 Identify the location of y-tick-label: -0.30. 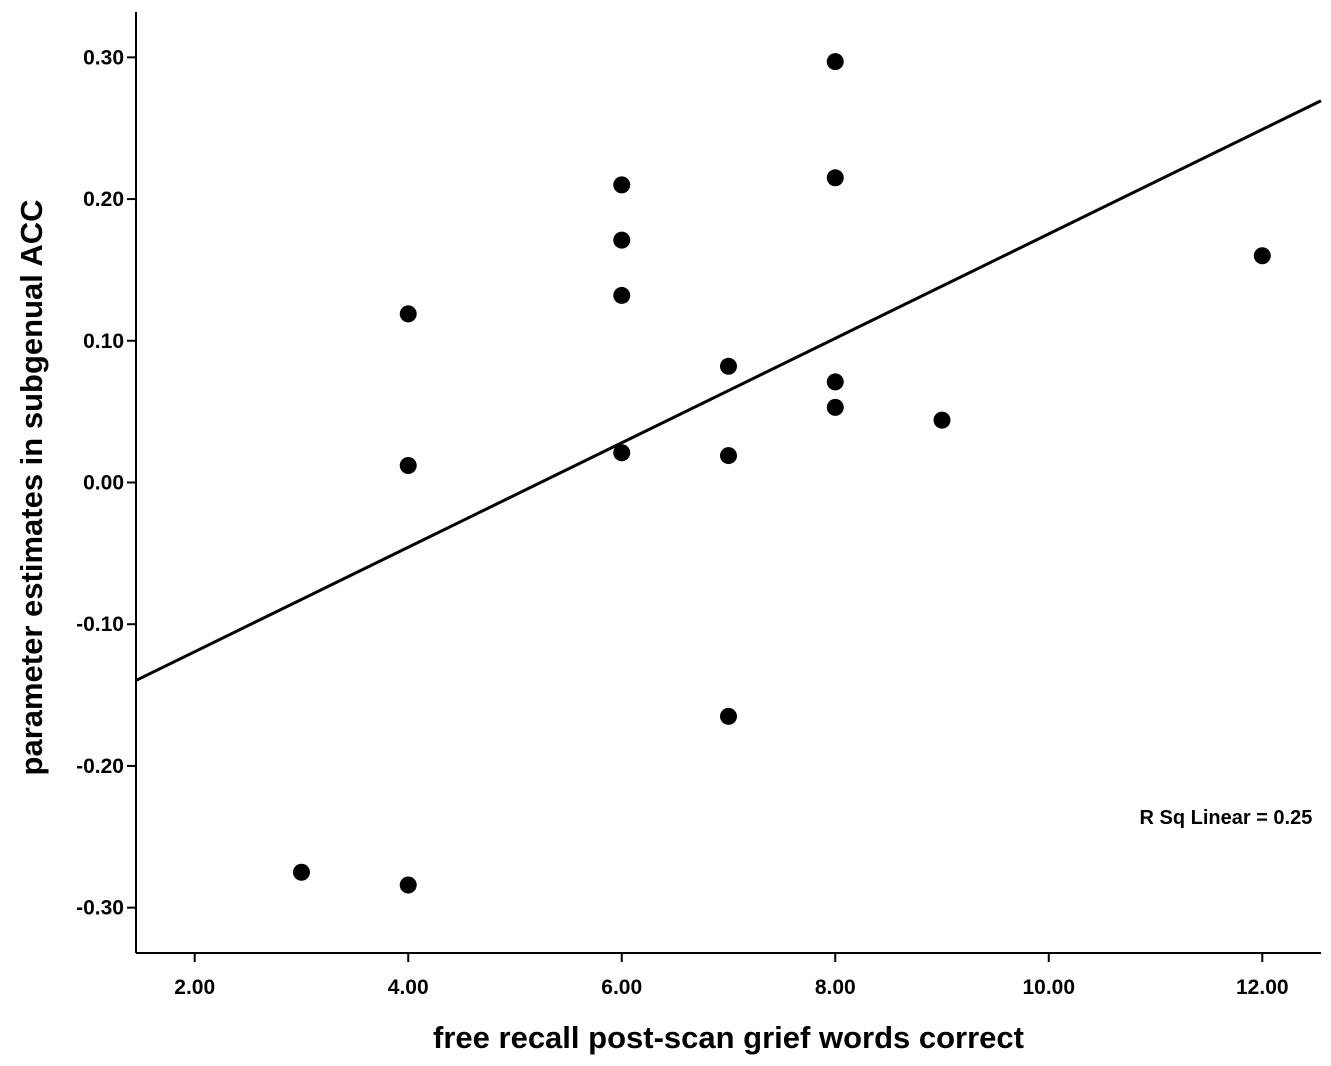
(100, 908).